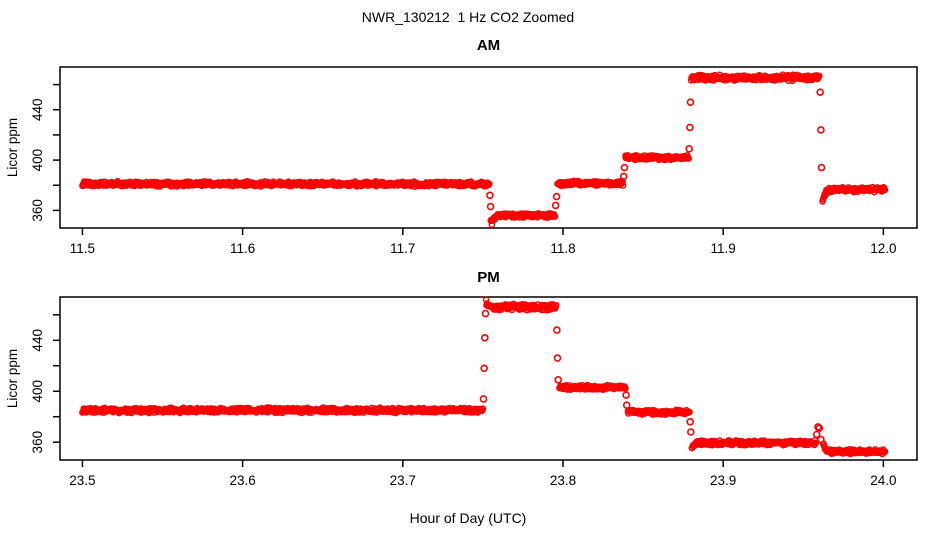 The image size is (936, 540). I want to click on x-axis-label: Hour of Day (UTC), so click(468, 518).